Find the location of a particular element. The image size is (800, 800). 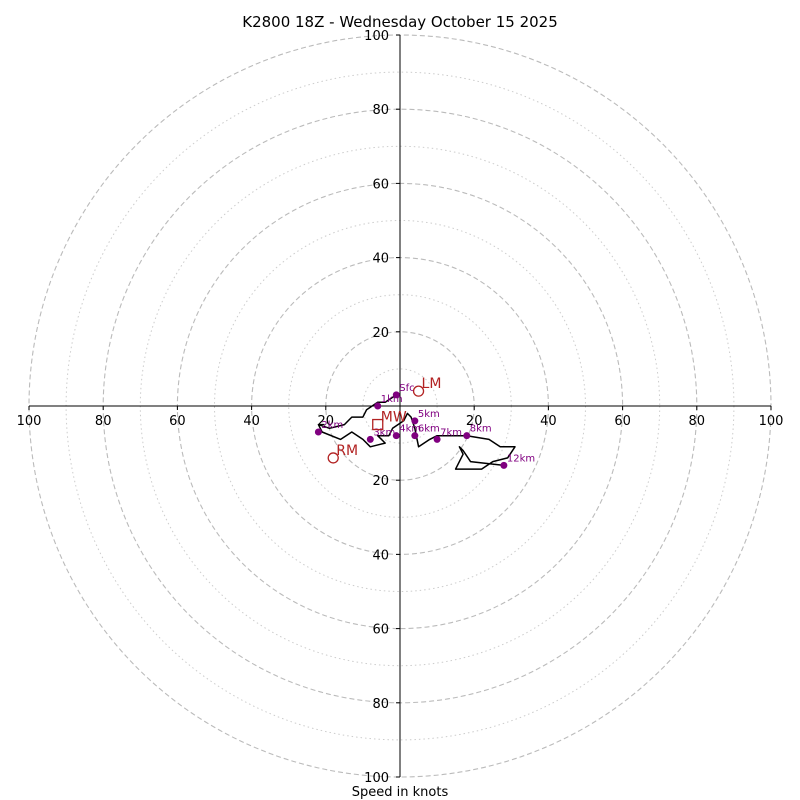

storm-motion-mw-label: MW is located at coordinates (394, 418).